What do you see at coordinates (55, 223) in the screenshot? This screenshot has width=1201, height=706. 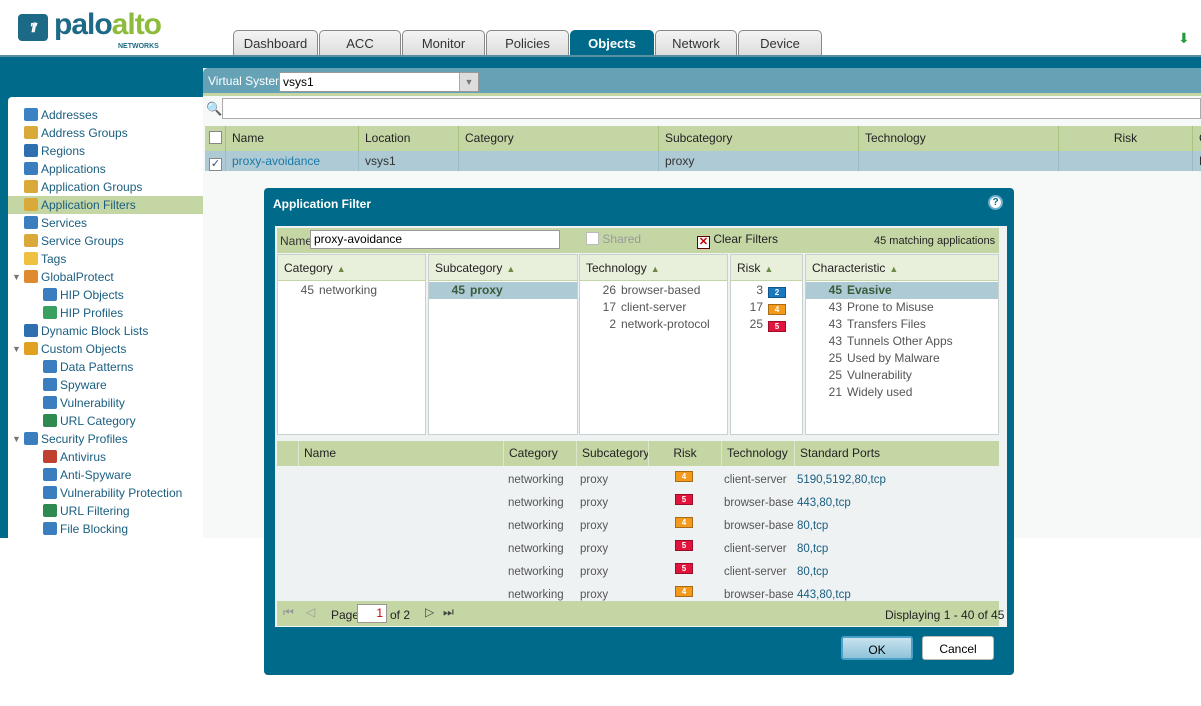 I see `sidebar-item-services: Services` at bounding box center [55, 223].